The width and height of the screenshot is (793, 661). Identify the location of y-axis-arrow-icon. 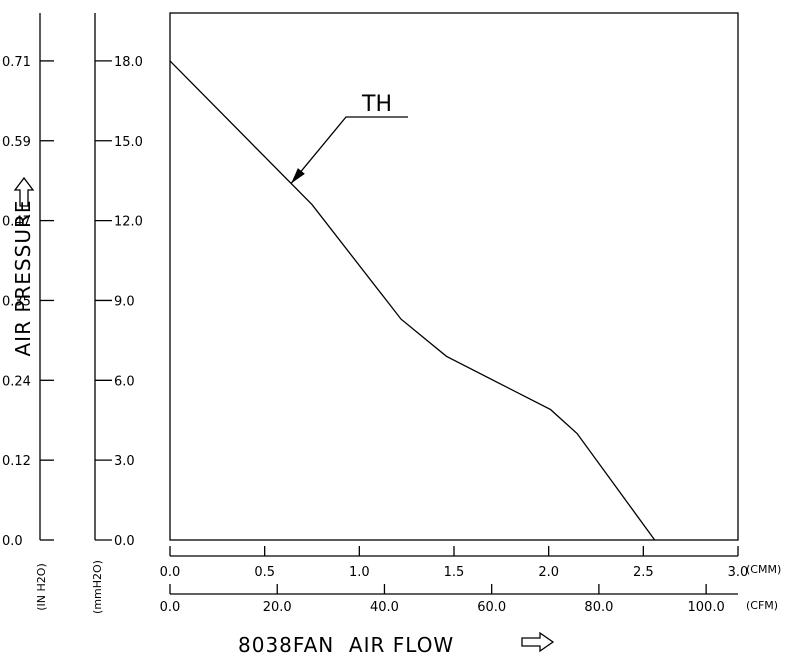
(24, 191).